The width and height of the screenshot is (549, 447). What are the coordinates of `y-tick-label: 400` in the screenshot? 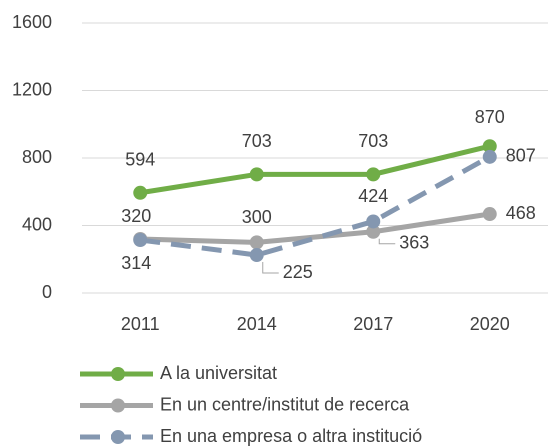 It's located at (37, 224).